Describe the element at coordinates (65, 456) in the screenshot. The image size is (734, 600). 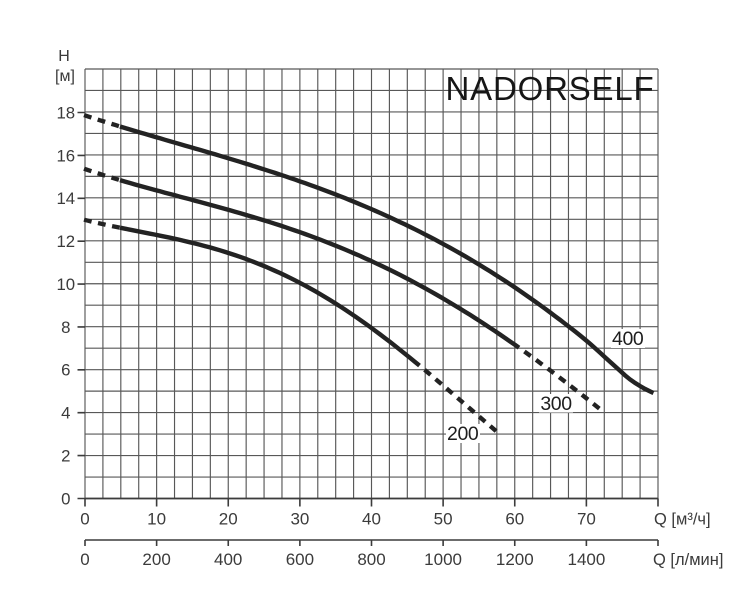
I see `svg-text: 2` at that location.